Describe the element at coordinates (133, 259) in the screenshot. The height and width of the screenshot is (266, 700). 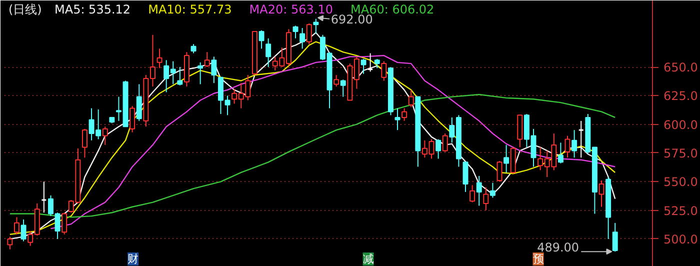
I see `annotation: 财` at that location.